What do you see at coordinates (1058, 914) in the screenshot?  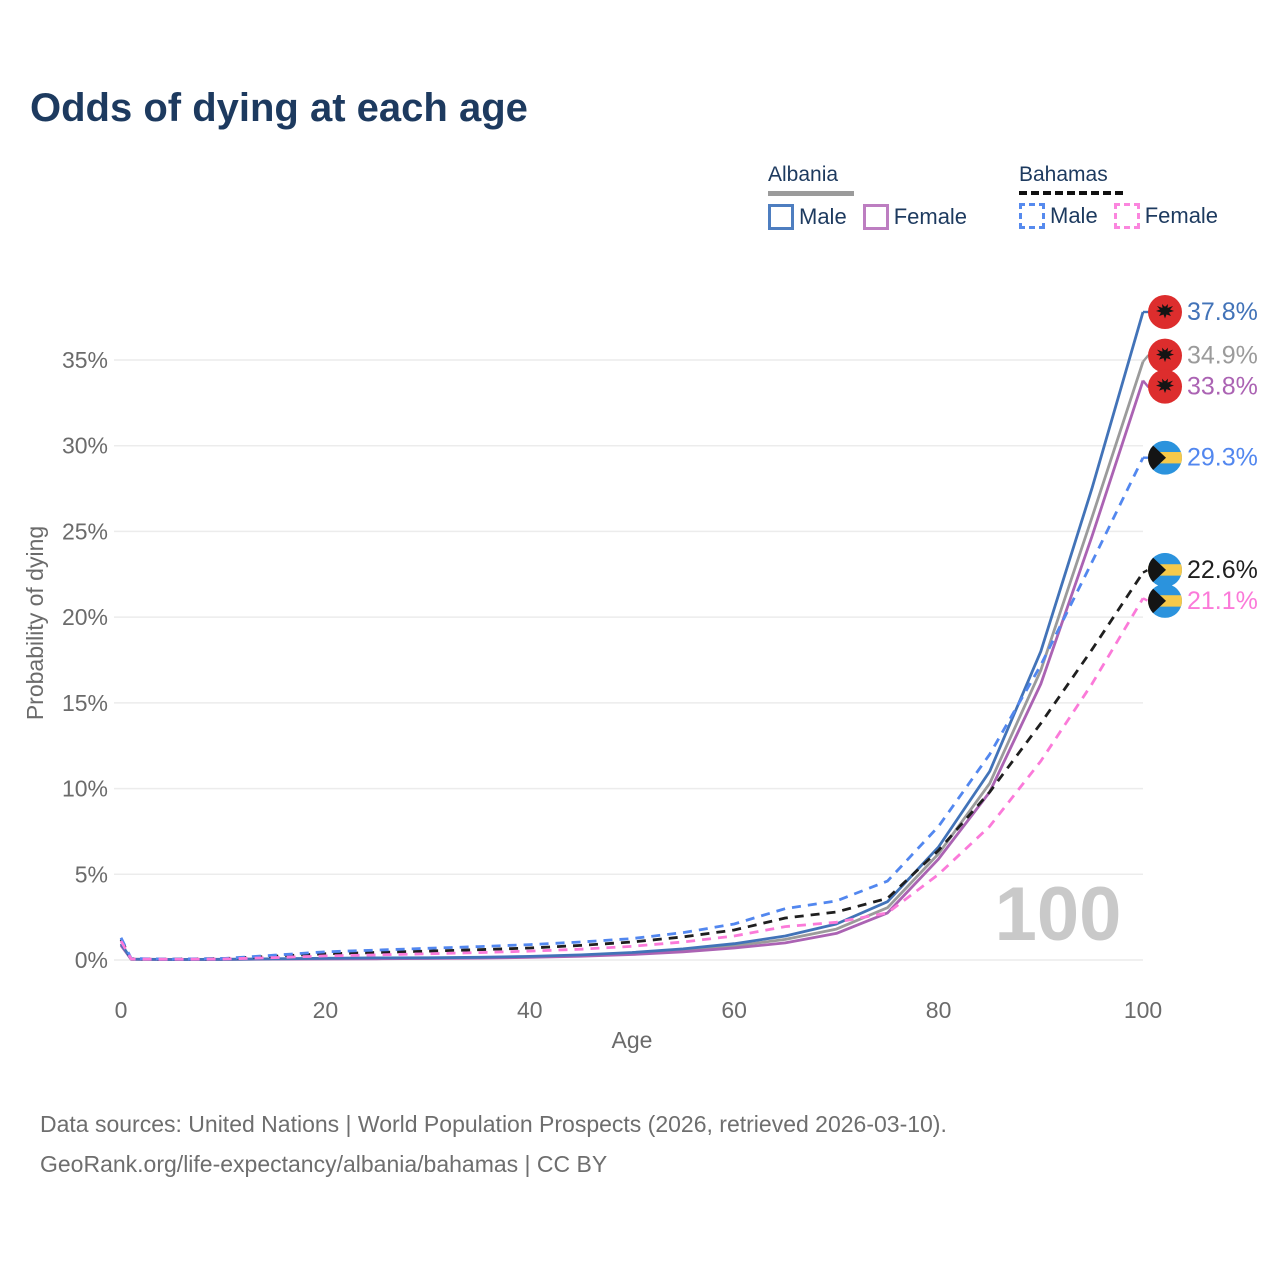 I see `age-watermark: 100` at bounding box center [1058, 914].